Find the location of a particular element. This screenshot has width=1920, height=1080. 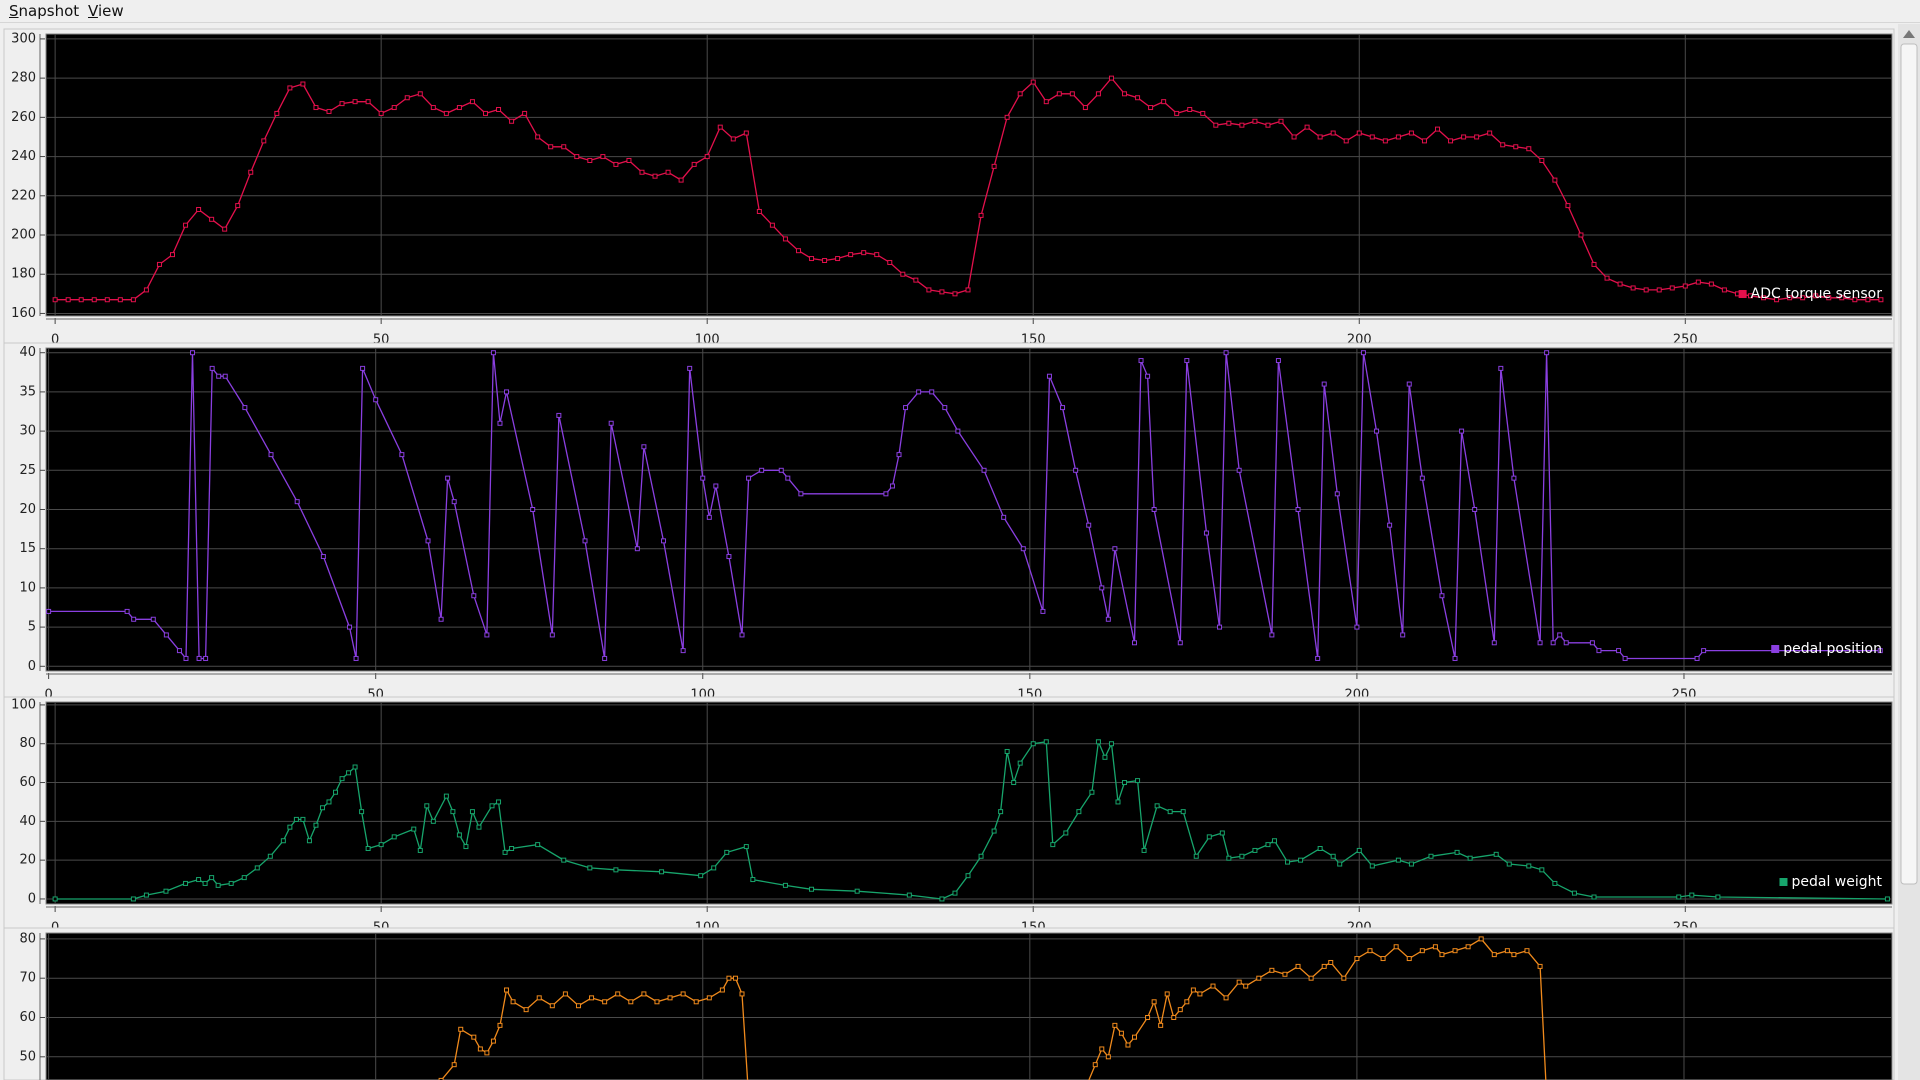

y-tick-label: 0 is located at coordinates (32, 666).